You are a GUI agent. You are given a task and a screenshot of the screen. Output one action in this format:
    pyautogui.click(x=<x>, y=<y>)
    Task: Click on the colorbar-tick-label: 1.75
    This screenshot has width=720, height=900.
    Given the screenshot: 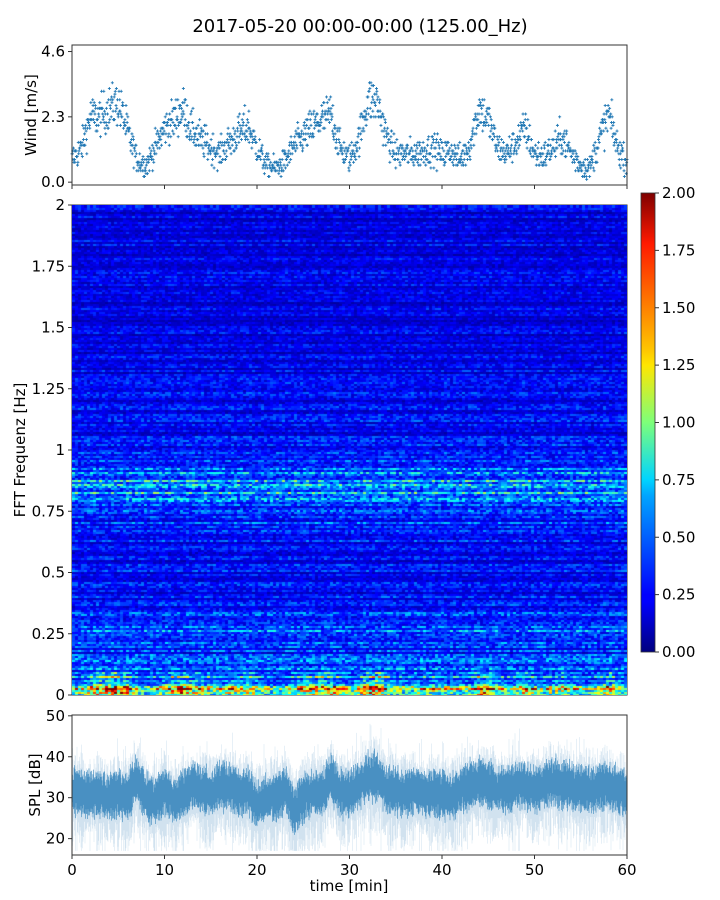 What is the action you would take?
    pyautogui.click(x=678, y=250)
    